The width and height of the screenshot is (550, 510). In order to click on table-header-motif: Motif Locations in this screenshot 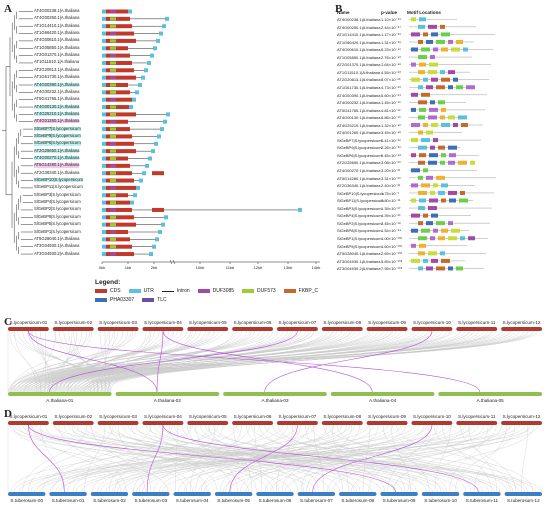, I will do `click(424, 12)`.